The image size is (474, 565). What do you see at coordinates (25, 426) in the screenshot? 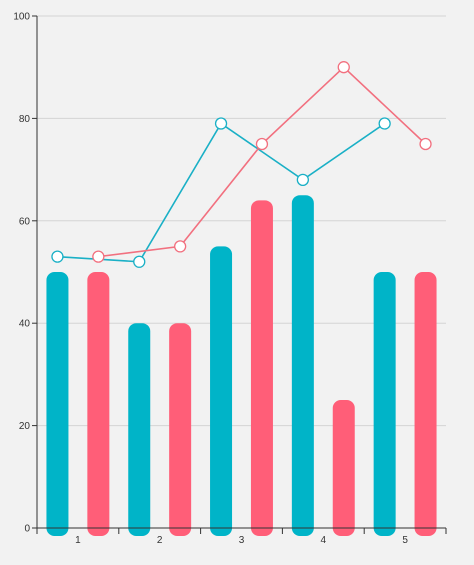
I see `y-tick-label: 20` at bounding box center [25, 426].